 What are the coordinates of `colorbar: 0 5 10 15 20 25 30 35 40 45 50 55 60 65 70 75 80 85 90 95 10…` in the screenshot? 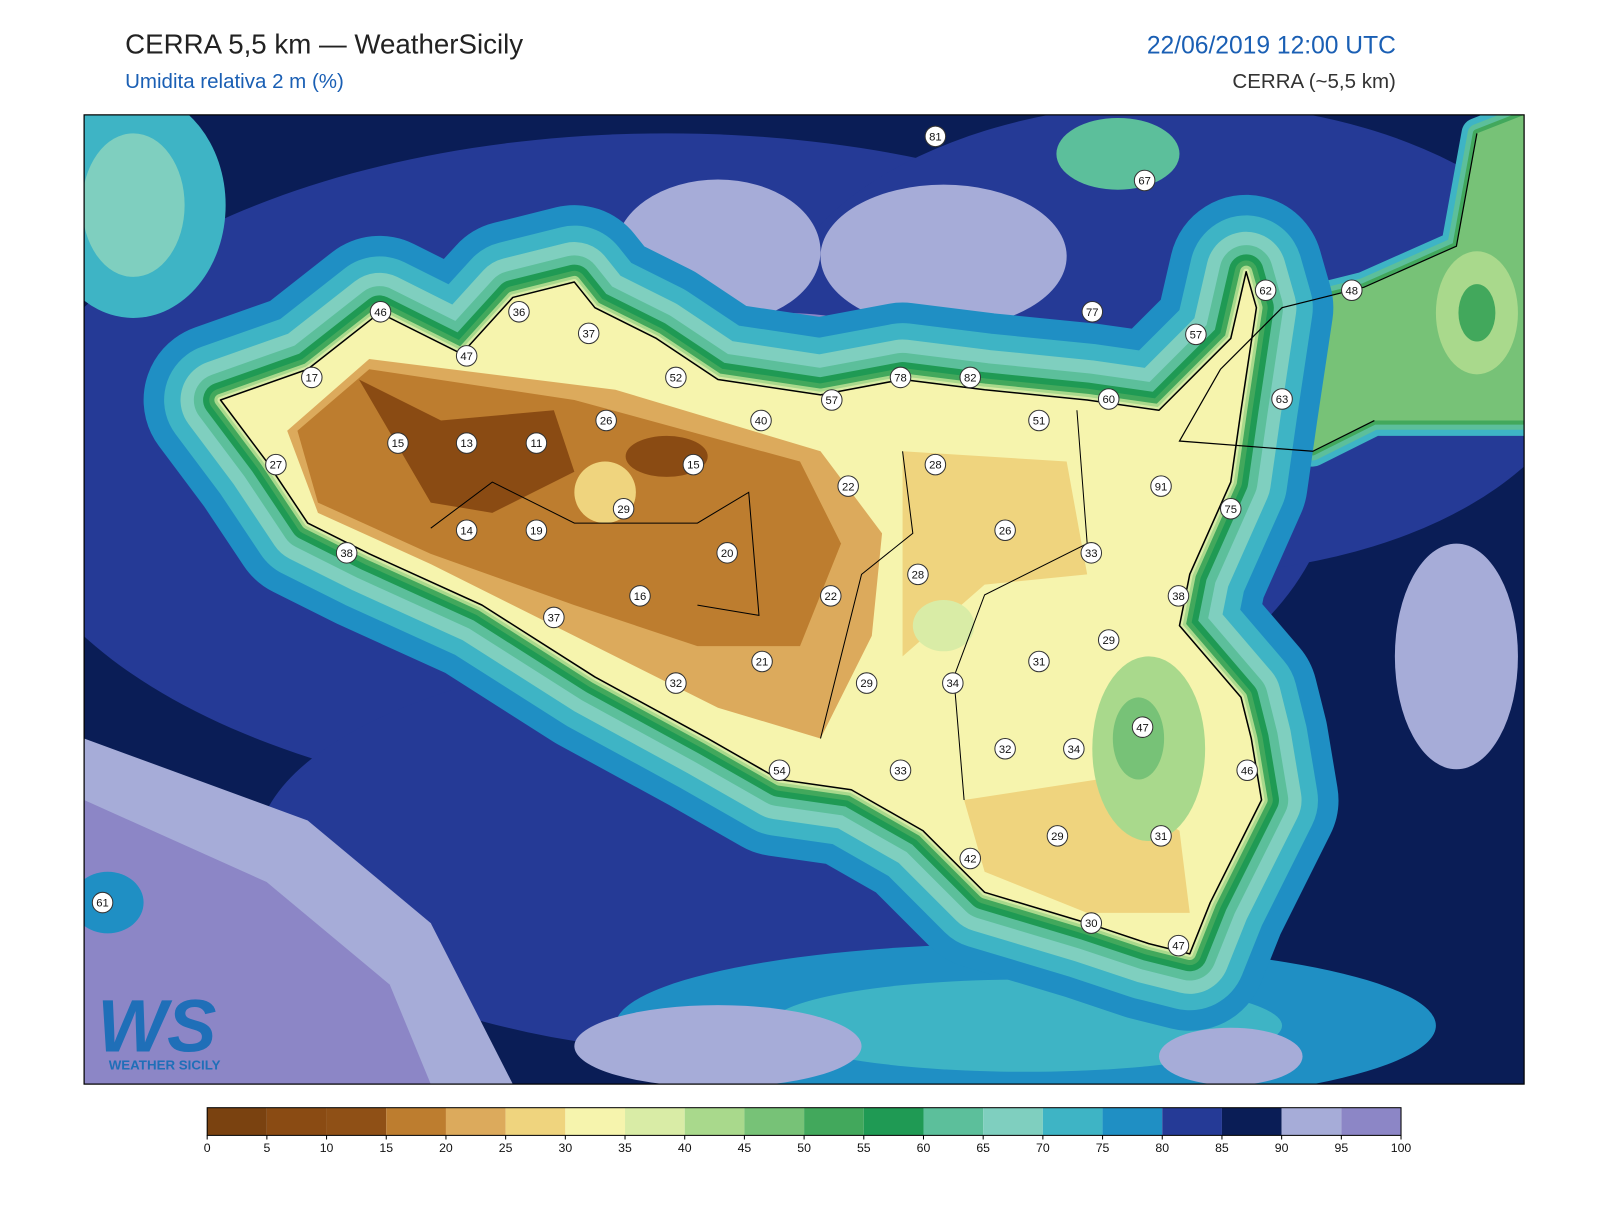 It's located at (808, 1131).